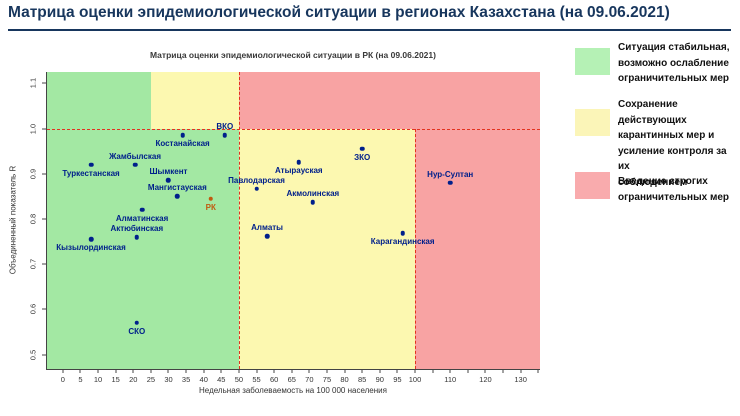 This screenshot has height=416, width=740. I want to click on data-point-Шымкент, so click(168, 180).